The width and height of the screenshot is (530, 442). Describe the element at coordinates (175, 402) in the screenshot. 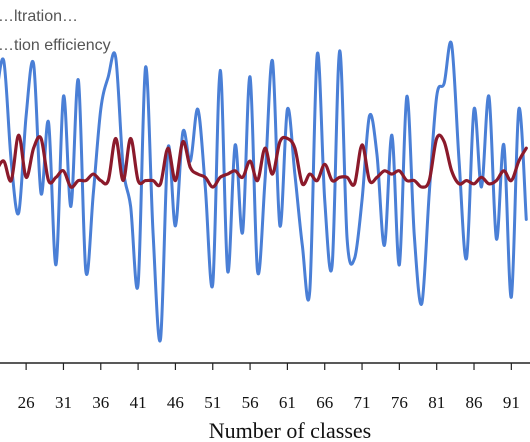

I see `x-tick-label: 46` at that location.